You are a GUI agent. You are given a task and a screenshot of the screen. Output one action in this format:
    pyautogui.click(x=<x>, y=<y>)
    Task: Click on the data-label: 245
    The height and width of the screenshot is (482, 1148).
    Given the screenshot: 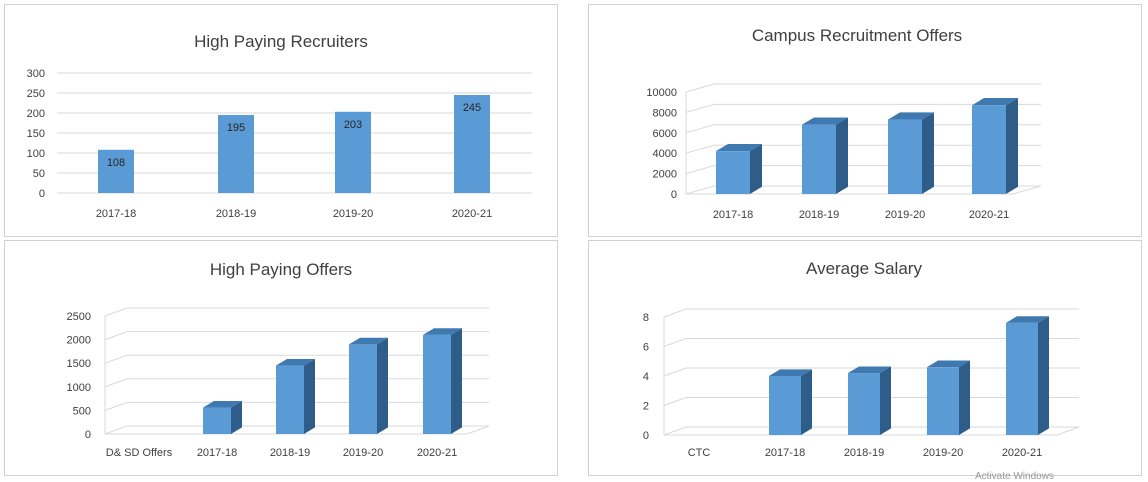 What is the action you would take?
    pyautogui.click(x=472, y=108)
    